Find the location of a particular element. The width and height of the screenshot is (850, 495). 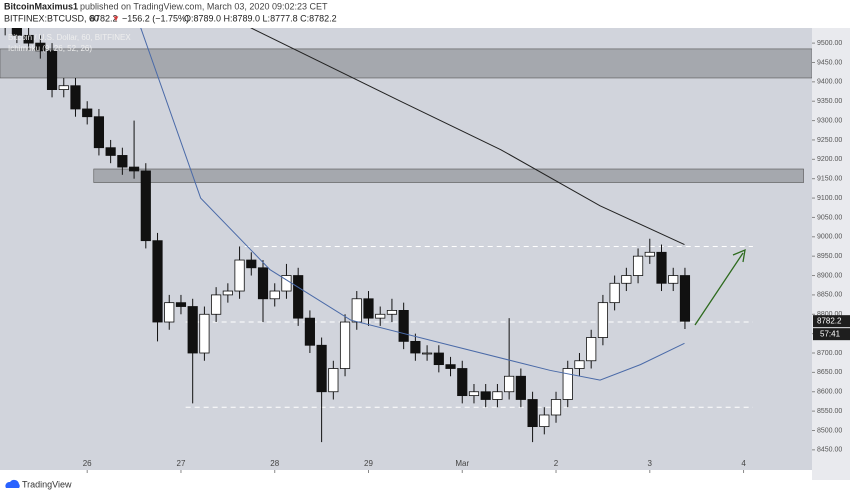

y-tick-label: 8500.00 is located at coordinates (829, 430).